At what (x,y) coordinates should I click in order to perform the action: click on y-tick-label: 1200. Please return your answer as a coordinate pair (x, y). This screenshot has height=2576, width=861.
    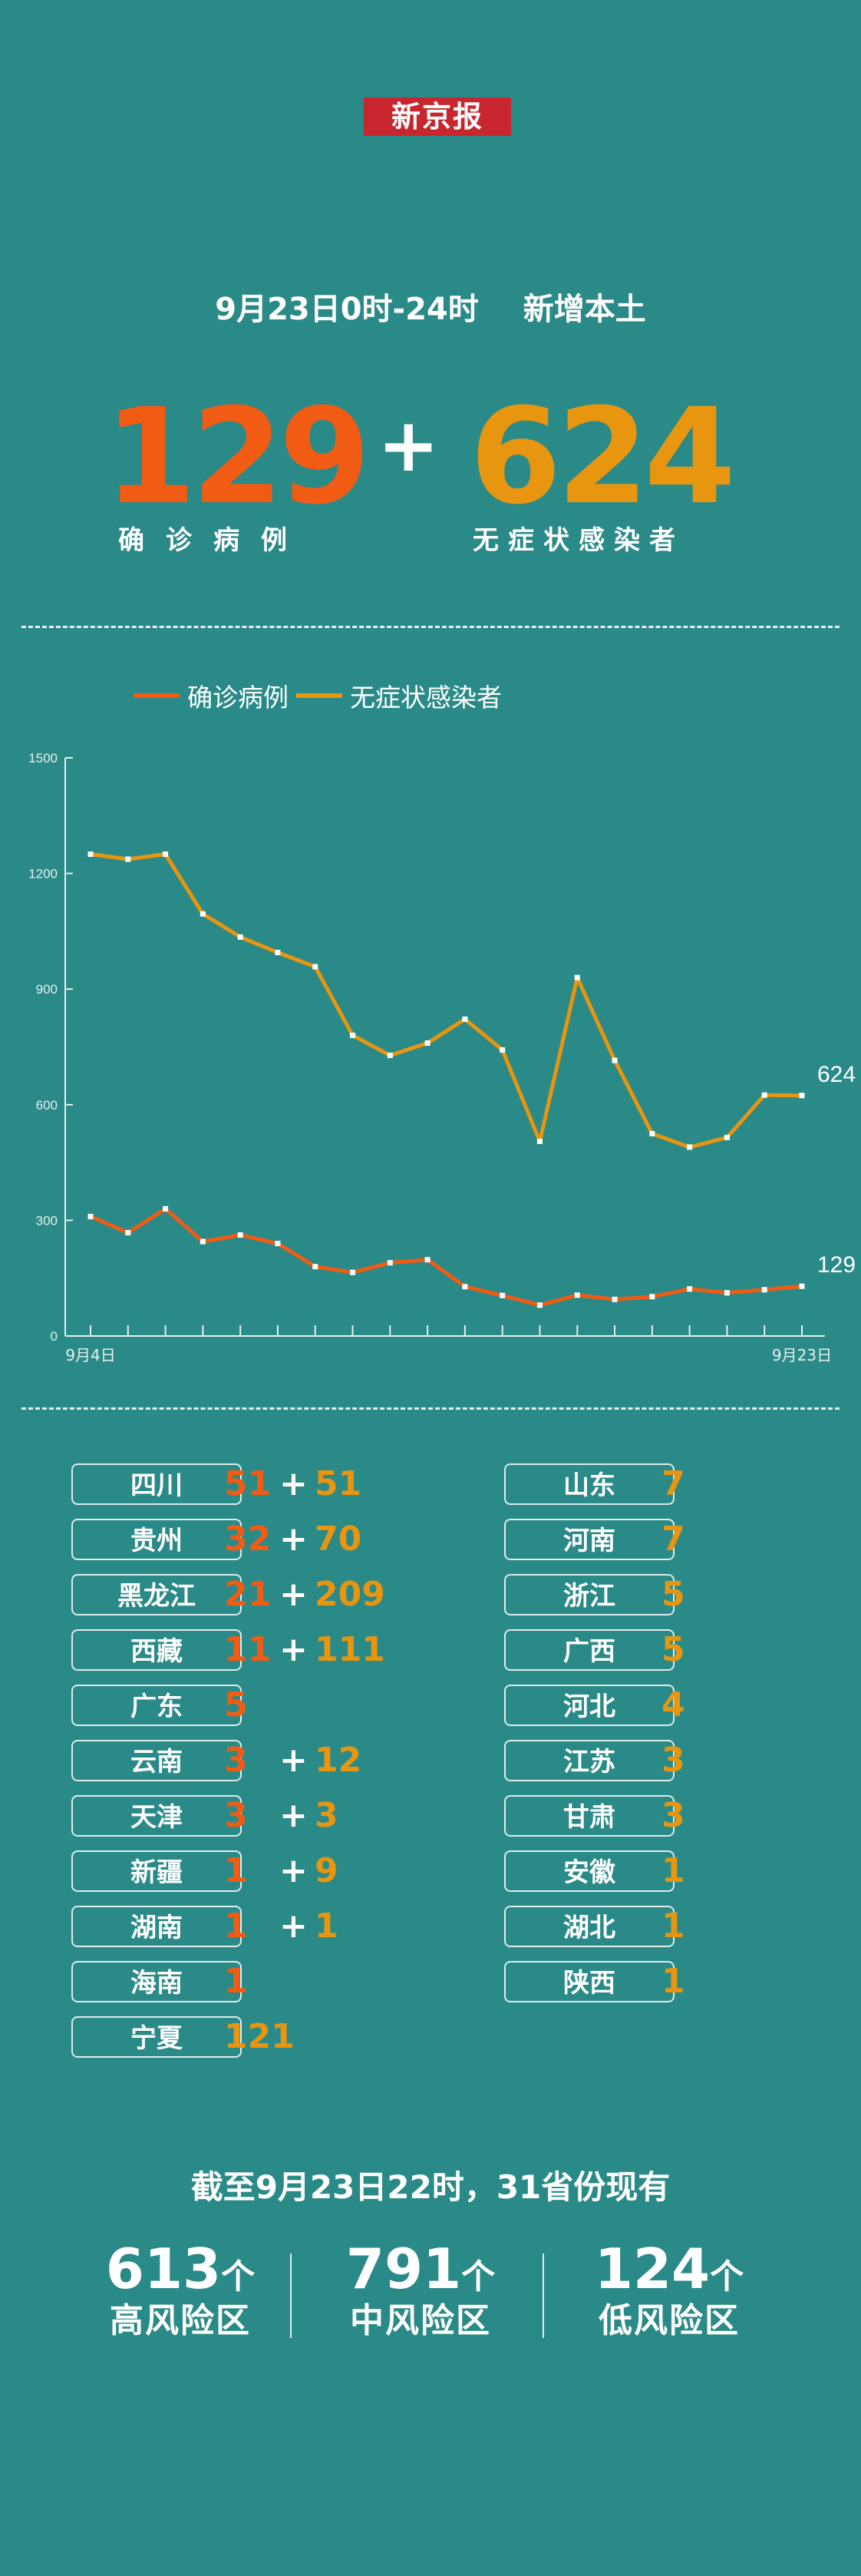
    Looking at the image, I should click on (43, 874).